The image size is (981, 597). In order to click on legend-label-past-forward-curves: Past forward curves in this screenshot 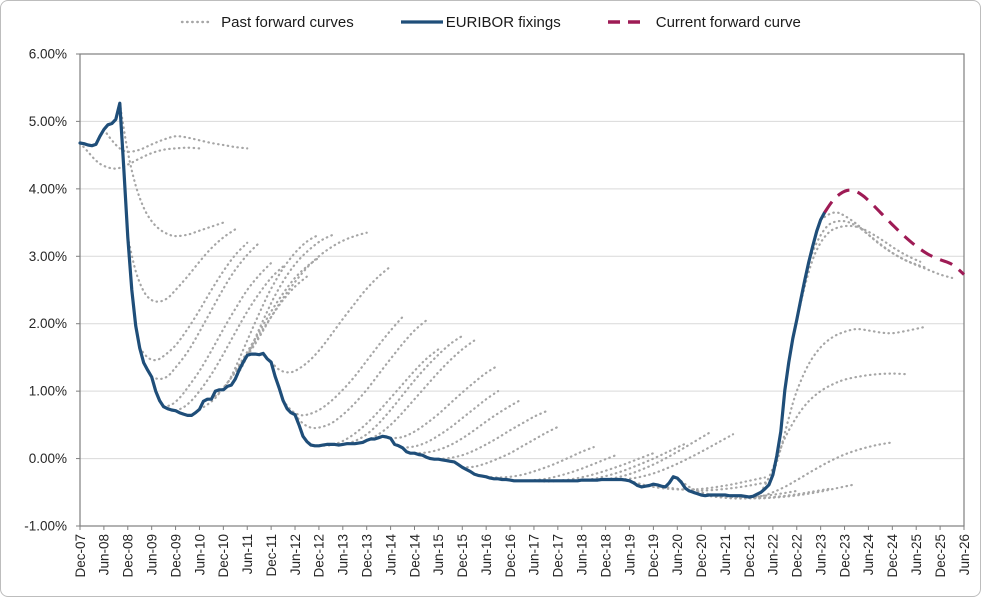, I will do `click(287, 22)`.